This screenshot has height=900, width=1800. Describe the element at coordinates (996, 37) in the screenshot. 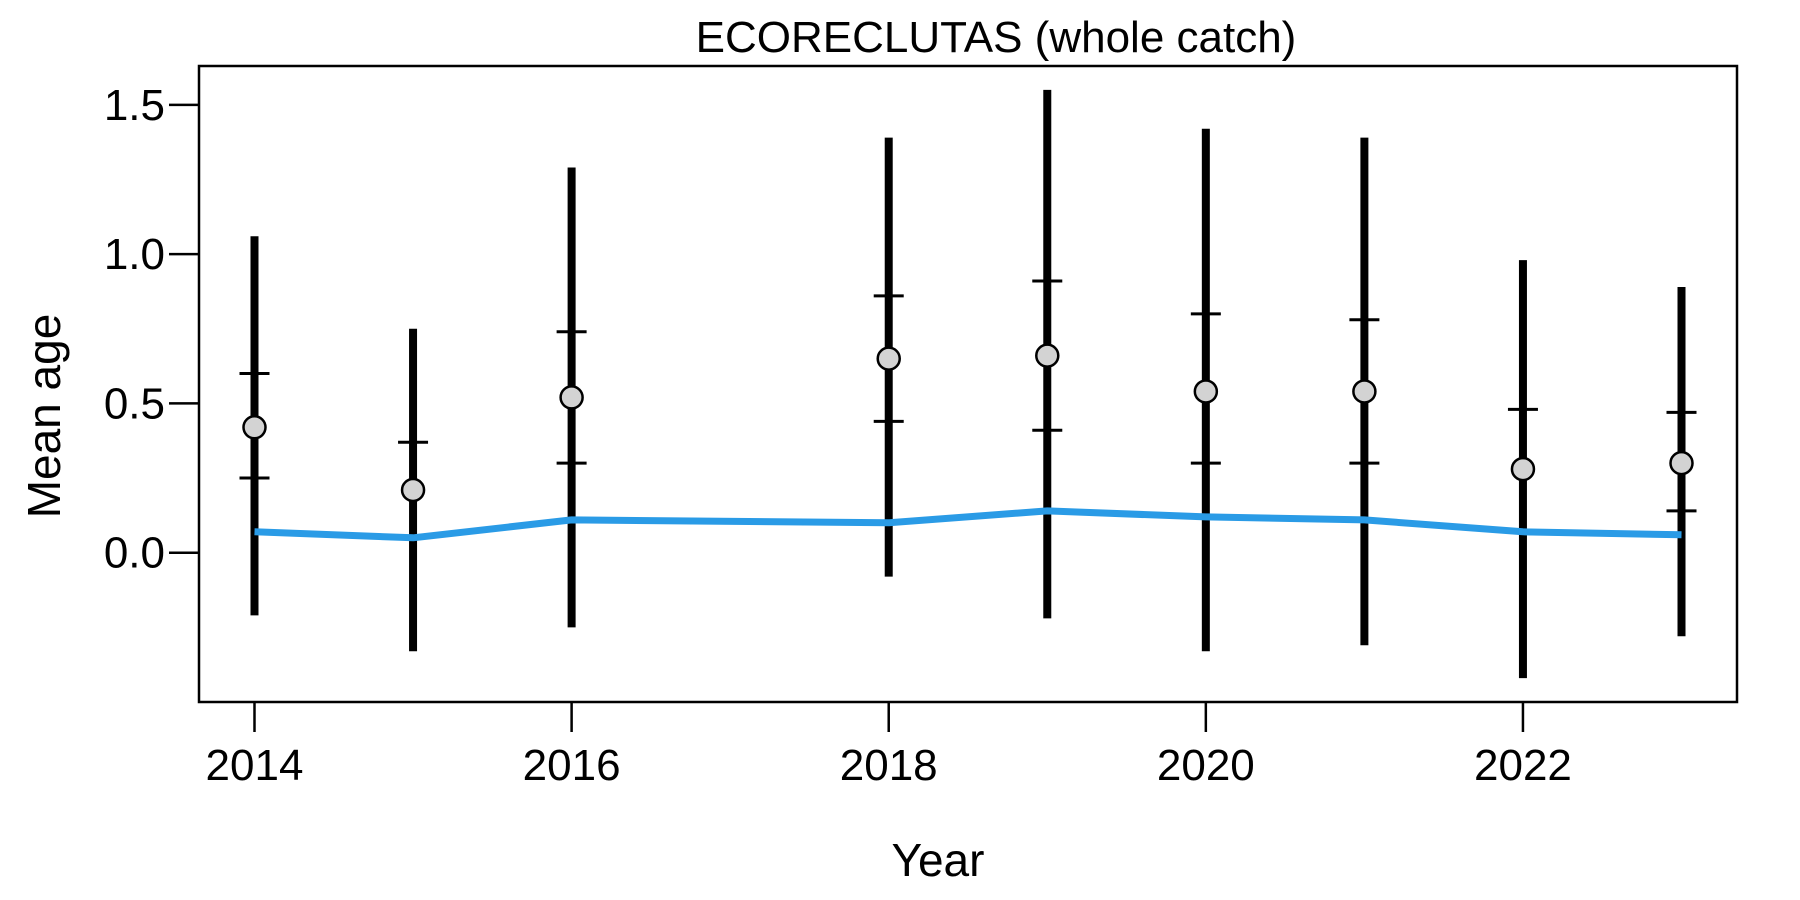

I see `chart-title: ECORECLUTAS (whole catch)` at that location.